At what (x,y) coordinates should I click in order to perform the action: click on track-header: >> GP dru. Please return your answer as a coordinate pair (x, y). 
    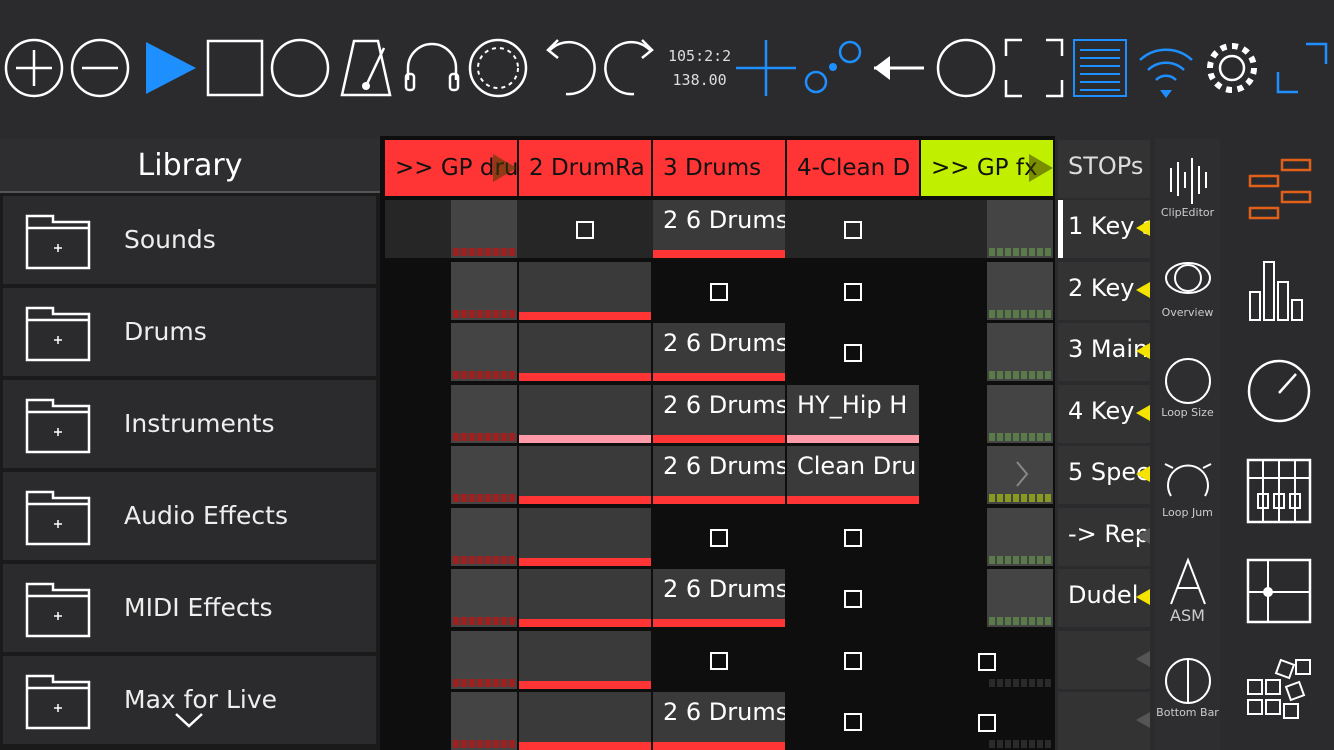
    Looking at the image, I should click on (451, 168).